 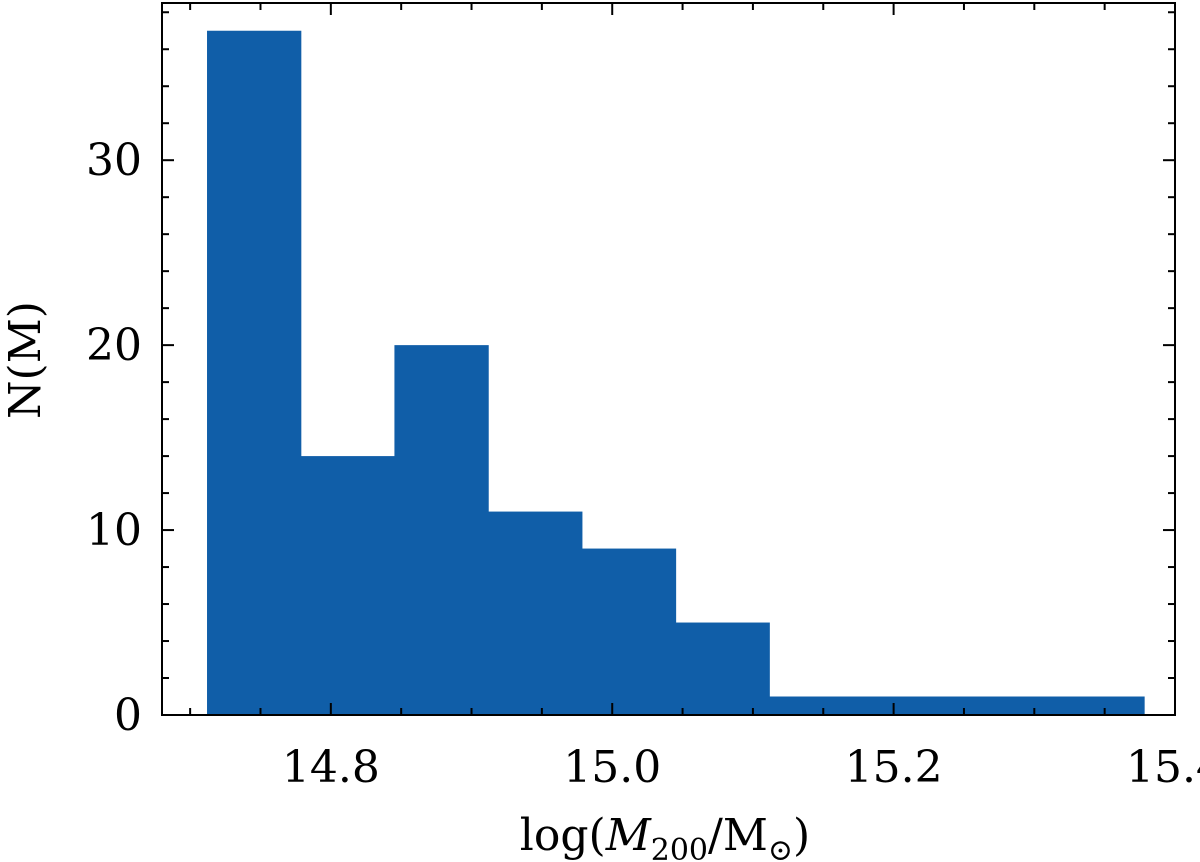 I want to click on x-tick-label: 15.4, so click(x=1163, y=767).